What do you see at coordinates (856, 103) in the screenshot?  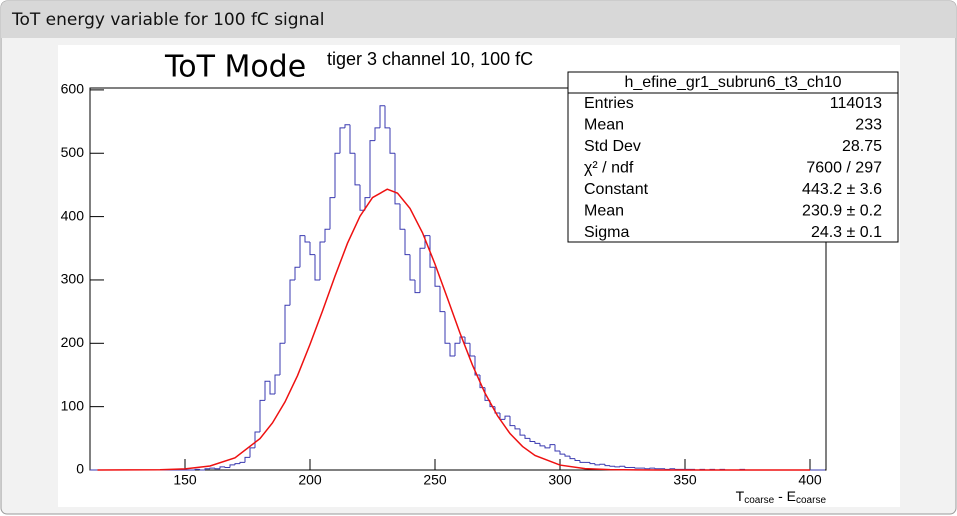 I see `stats-value: 114013` at bounding box center [856, 103].